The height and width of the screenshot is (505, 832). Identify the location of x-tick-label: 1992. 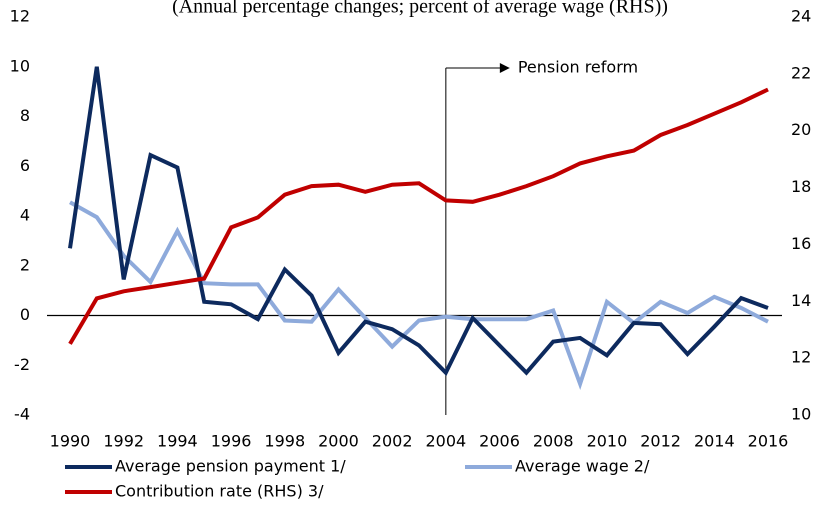
(123, 441).